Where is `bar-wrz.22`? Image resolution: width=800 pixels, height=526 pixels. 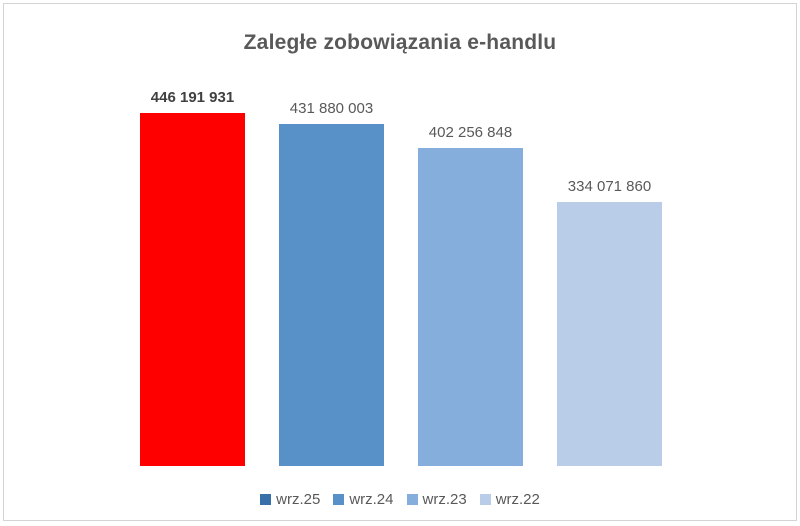 bar-wrz.22 is located at coordinates (609, 334).